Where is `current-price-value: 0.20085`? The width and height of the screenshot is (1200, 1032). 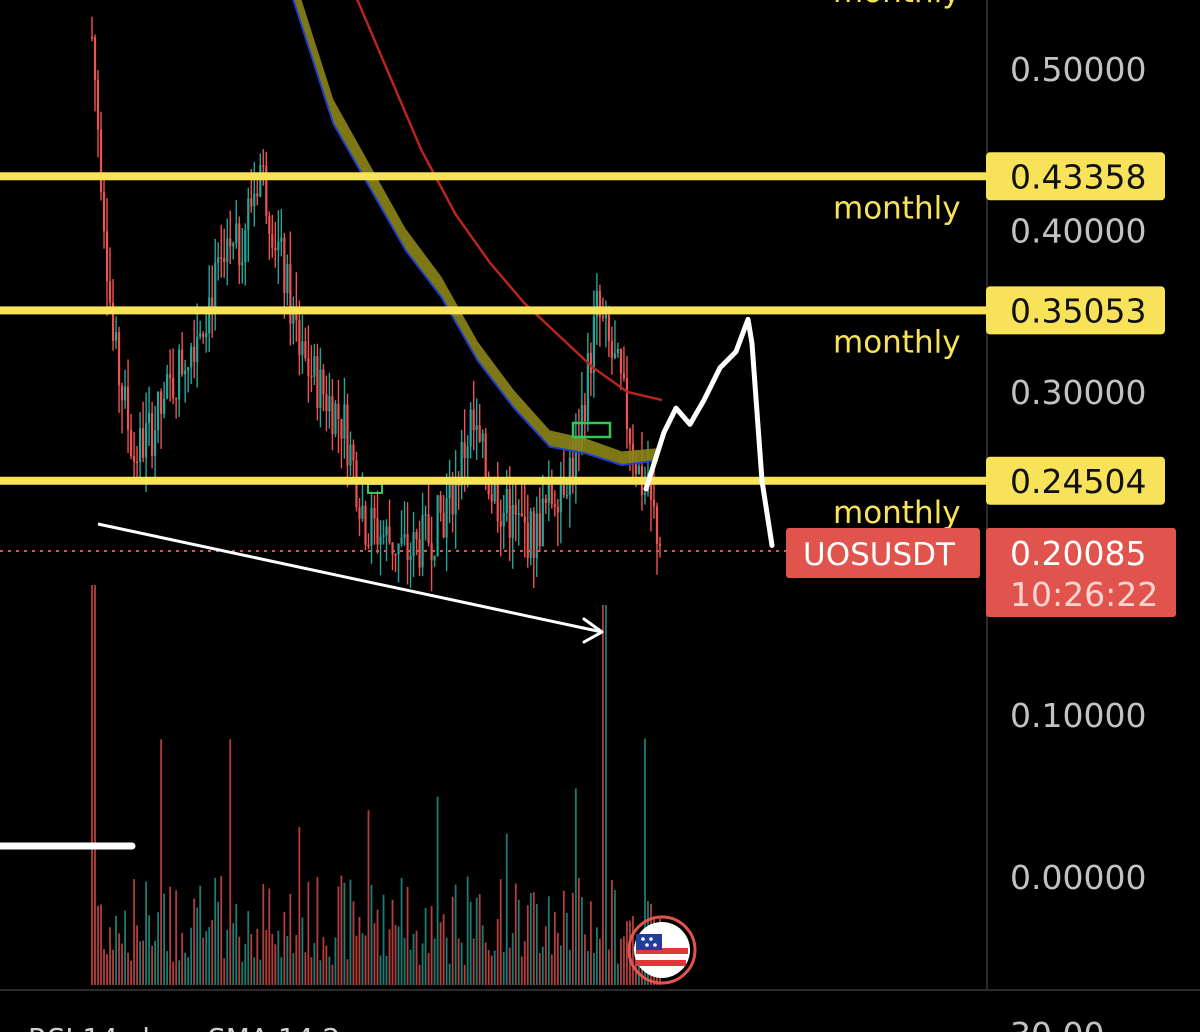
current-price-value: 0.20085 is located at coordinates (1078, 553).